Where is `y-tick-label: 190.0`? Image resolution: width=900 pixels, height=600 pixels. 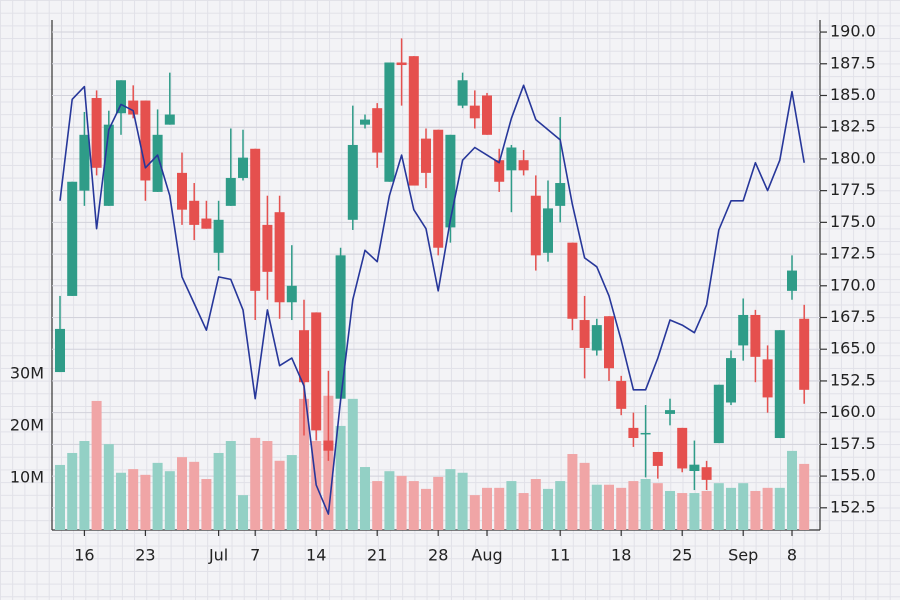 y-tick-label: 190.0 is located at coordinates (853, 31).